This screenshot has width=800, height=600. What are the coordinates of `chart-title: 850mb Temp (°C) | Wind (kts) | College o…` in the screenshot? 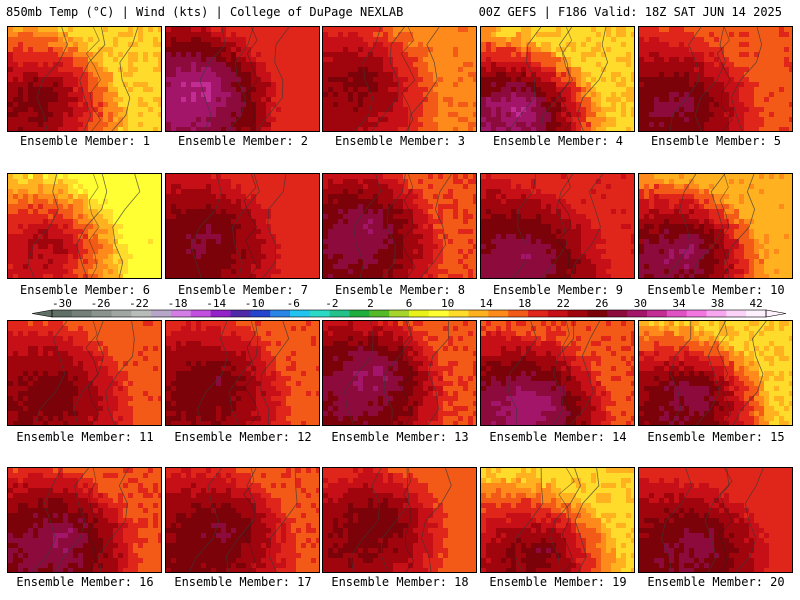 It's located at (205, 12).